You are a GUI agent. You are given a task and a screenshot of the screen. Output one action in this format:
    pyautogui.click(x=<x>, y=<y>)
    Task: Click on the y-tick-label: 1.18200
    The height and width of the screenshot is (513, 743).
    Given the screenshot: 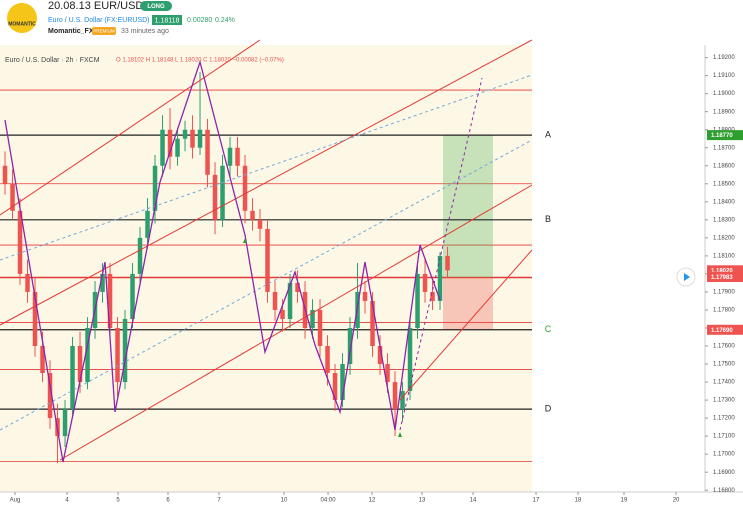 What is the action you would take?
    pyautogui.click(x=724, y=238)
    